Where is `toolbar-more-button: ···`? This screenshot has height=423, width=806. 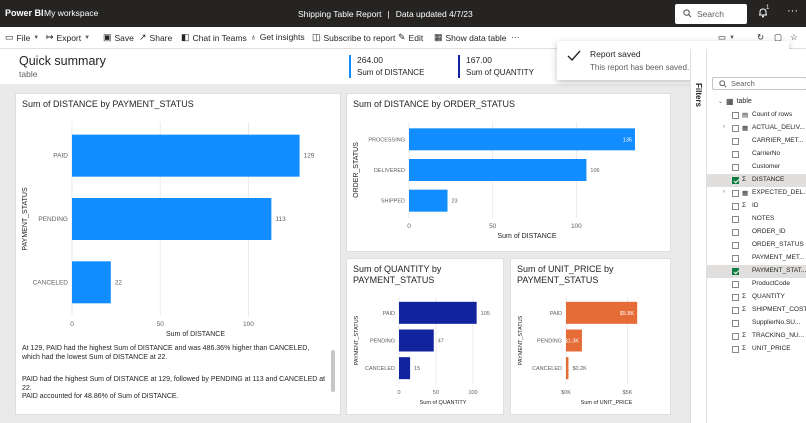
toolbar-more-button: ··· is located at coordinates (515, 37).